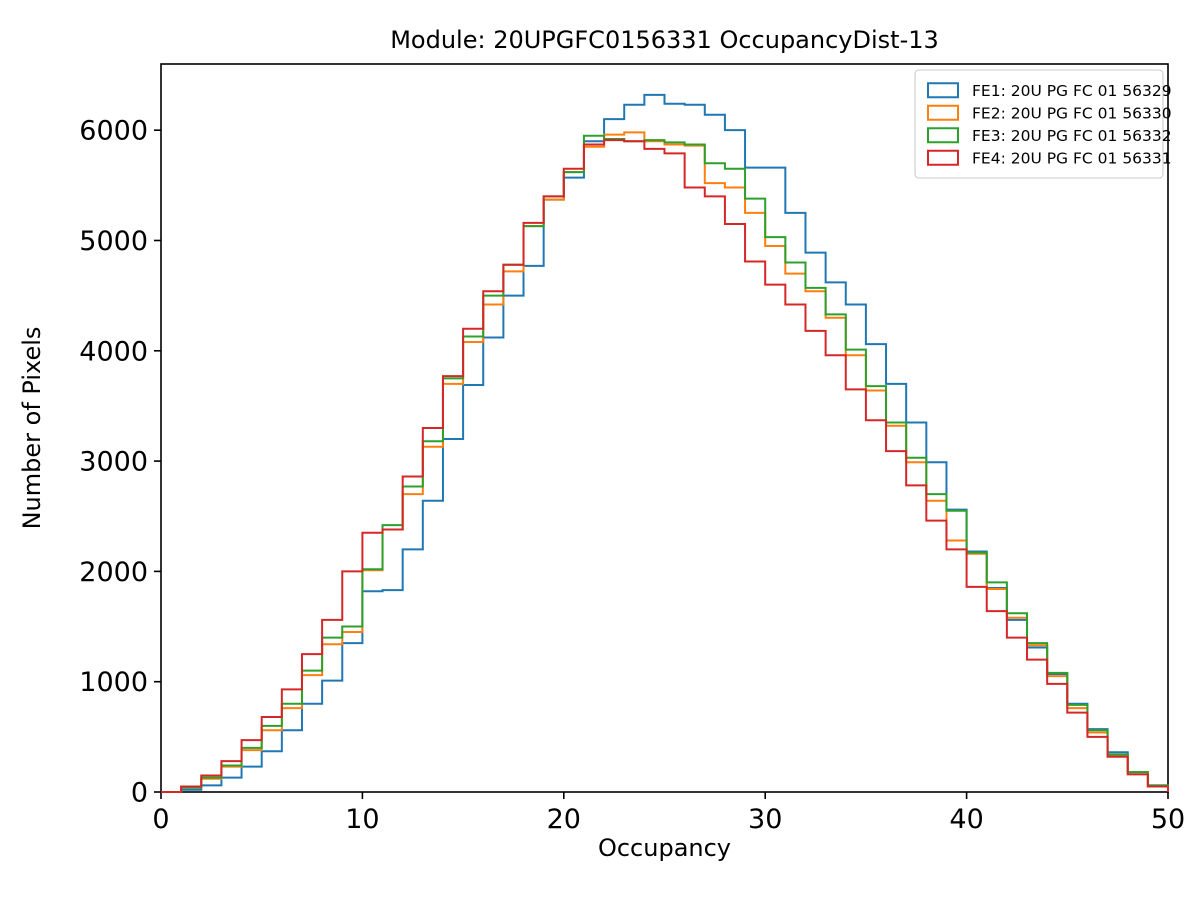 The height and width of the screenshot is (900, 1200). I want to click on y-axis-label: Number of Pixels, so click(32, 428).